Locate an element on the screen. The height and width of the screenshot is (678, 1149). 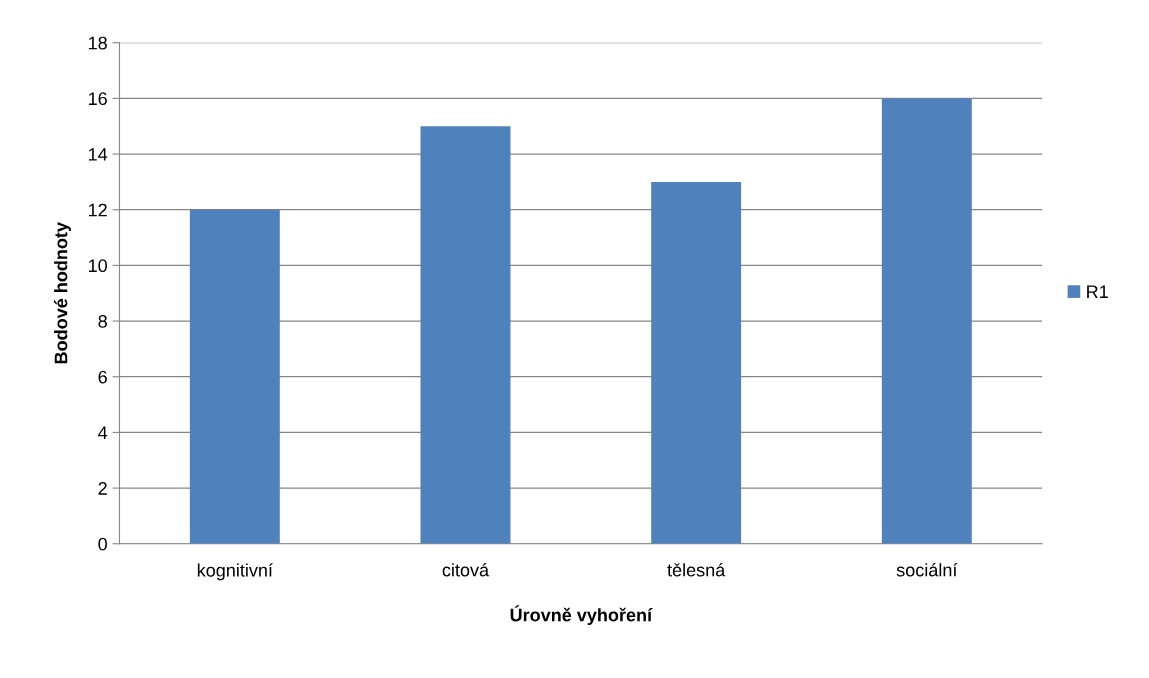
legend-label: R1 is located at coordinates (1097, 291).